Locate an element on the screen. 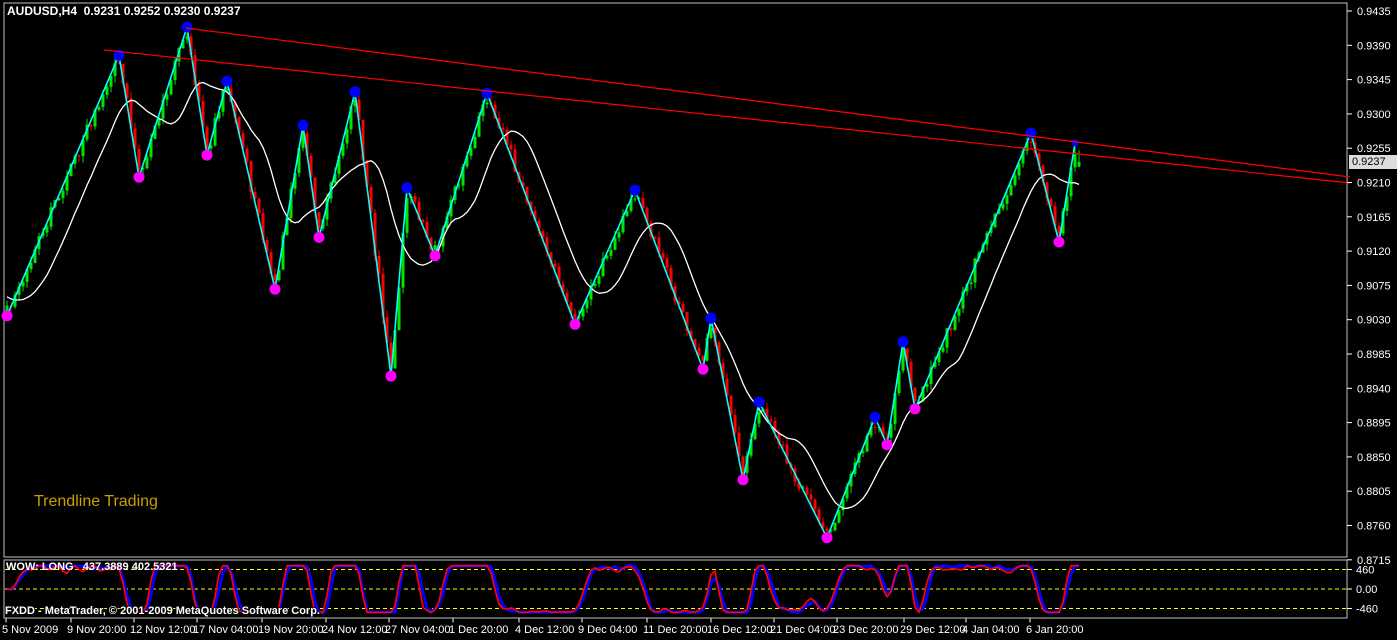 The image size is (1397, 640). time-axis-label: 11 Dec 20:00 is located at coordinates (675, 630).